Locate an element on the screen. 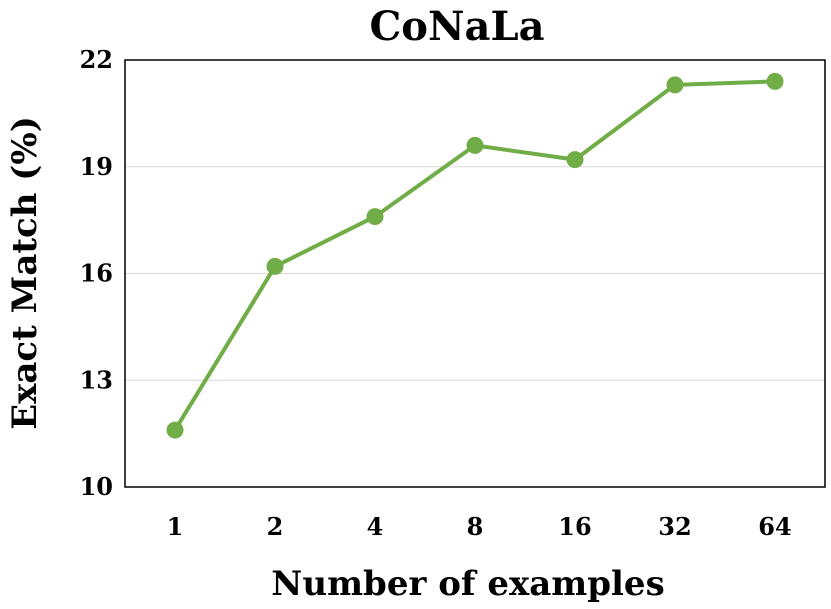  chart-title: CoNaLa is located at coordinates (456, 26).